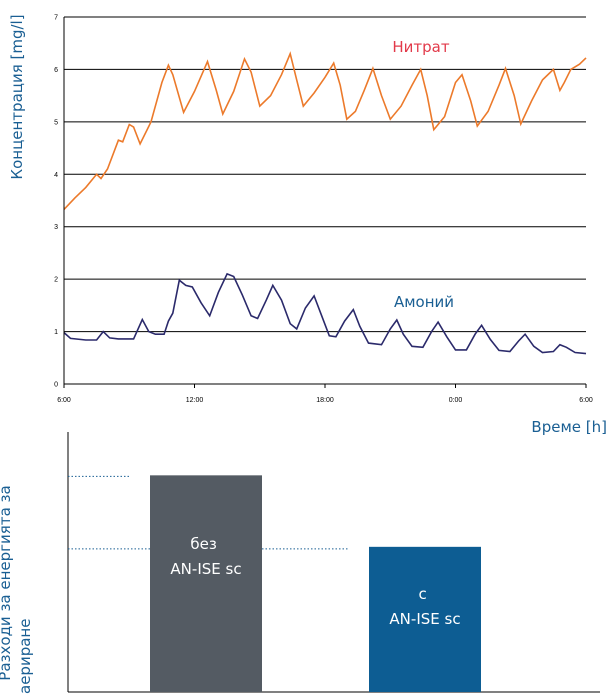  What do you see at coordinates (205, 569) in the screenshot?
I see `bar-without-label-line2: AN-ISE sc` at bounding box center [205, 569].